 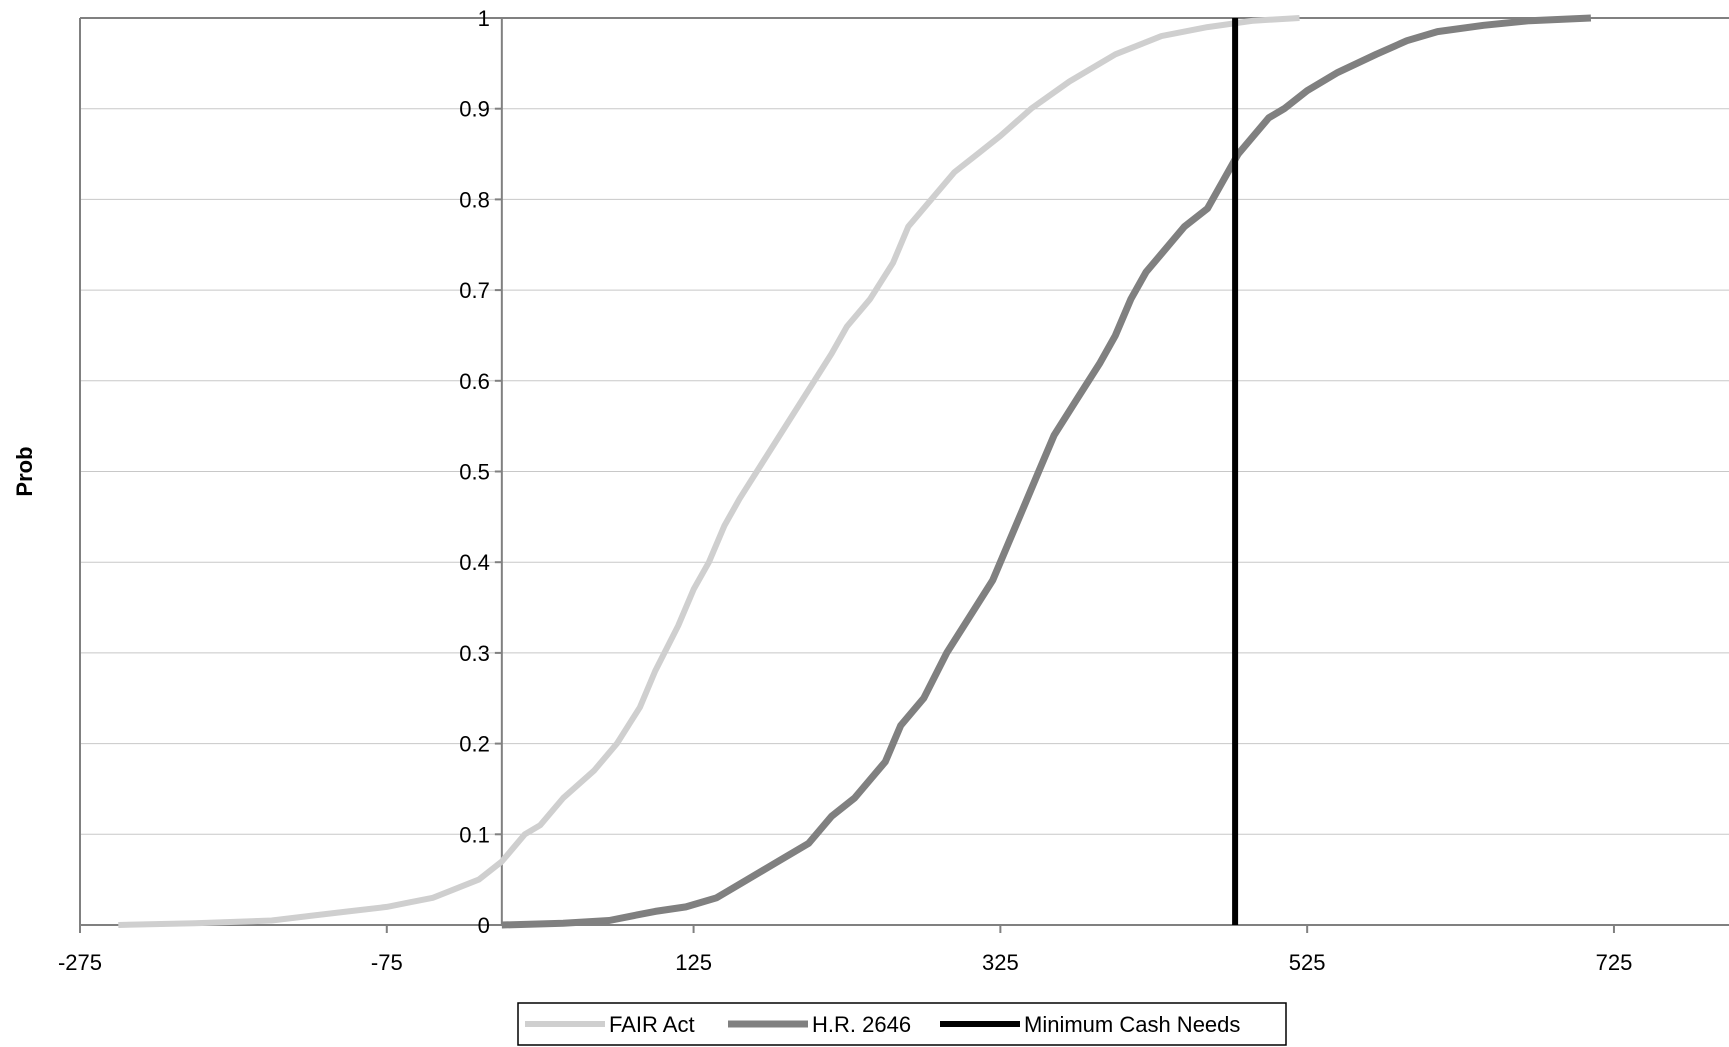 I want to click on y-axis-title: Prob, so click(x=24, y=471).